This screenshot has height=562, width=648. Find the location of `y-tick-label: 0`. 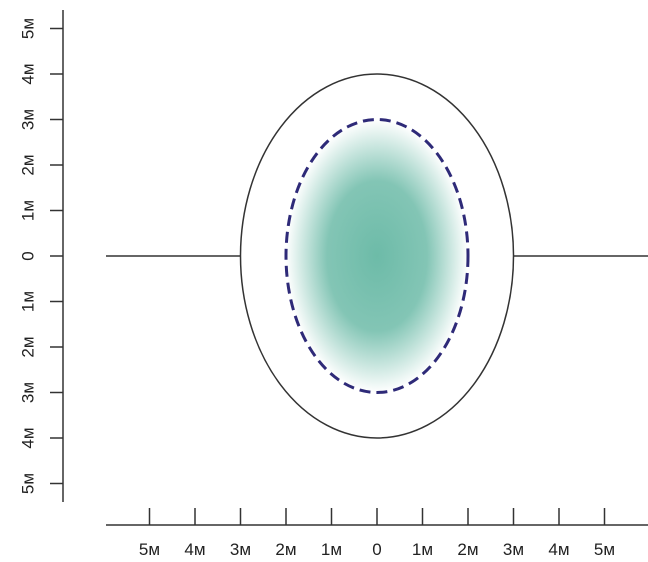

y-tick-label: 0 is located at coordinates (28, 255).